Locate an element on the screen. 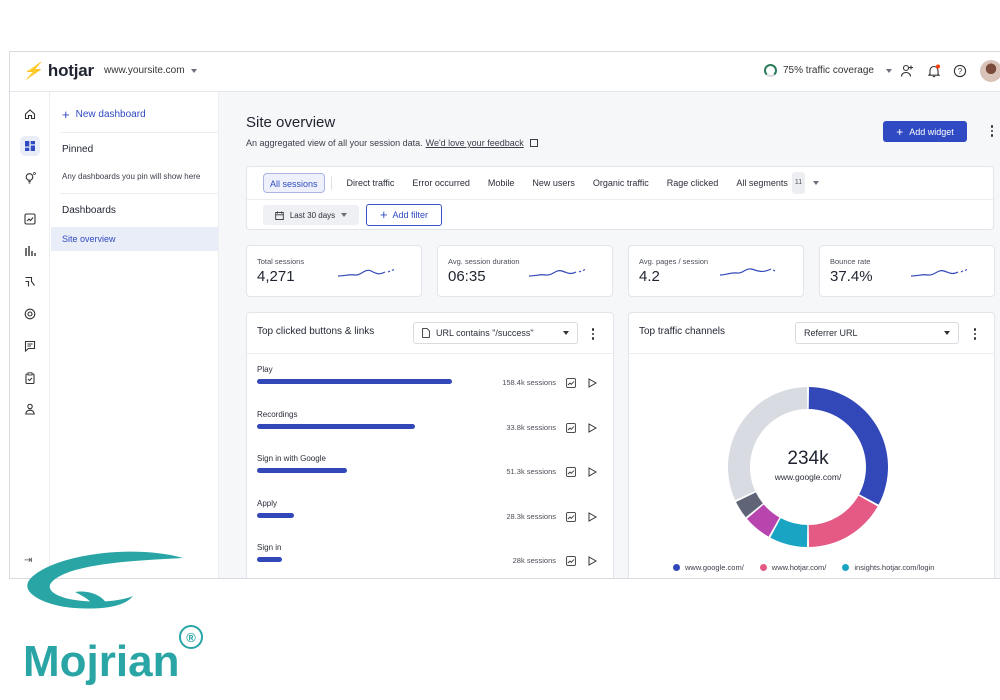  add-widget-label: Add widget is located at coordinates (931, 131).